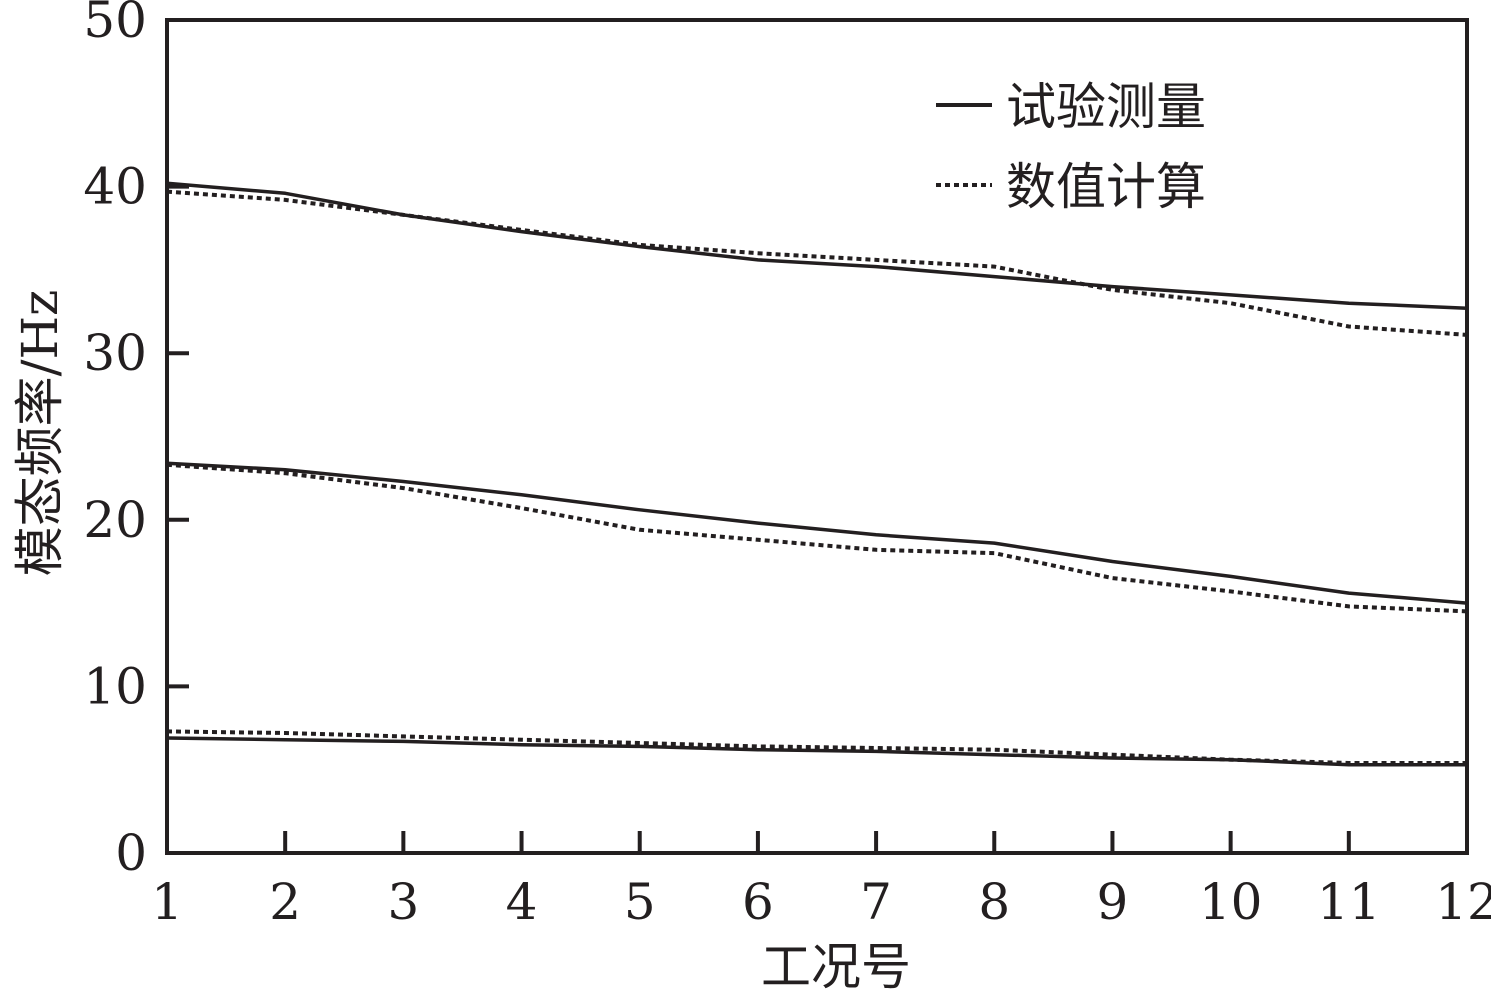 This screenshot has height=998, width=1491. I want to click on x-tick-label: 5, so click(640, 902).